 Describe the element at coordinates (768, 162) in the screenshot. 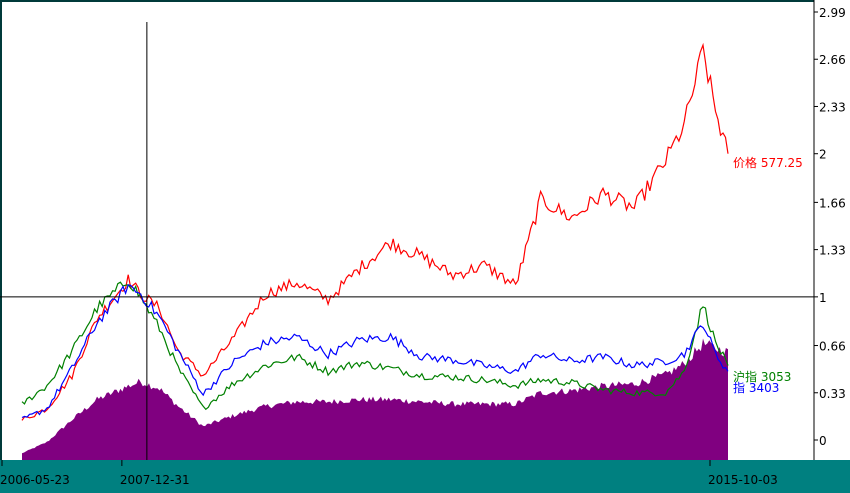

I see `series-label-price: 价格 577.25` at that location.